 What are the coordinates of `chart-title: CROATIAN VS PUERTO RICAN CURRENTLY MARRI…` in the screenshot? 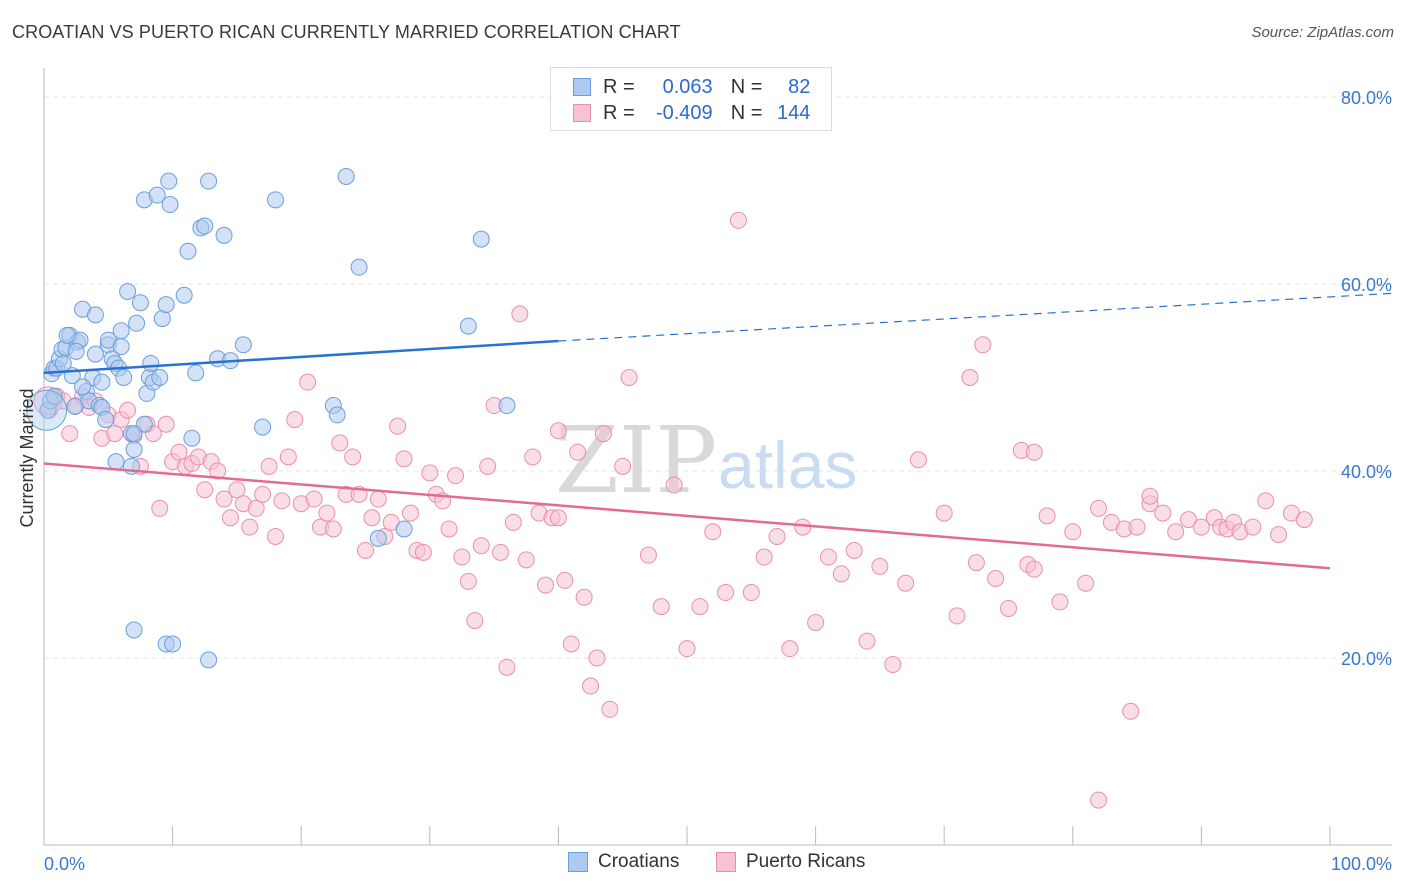 It's located at (346, 32).